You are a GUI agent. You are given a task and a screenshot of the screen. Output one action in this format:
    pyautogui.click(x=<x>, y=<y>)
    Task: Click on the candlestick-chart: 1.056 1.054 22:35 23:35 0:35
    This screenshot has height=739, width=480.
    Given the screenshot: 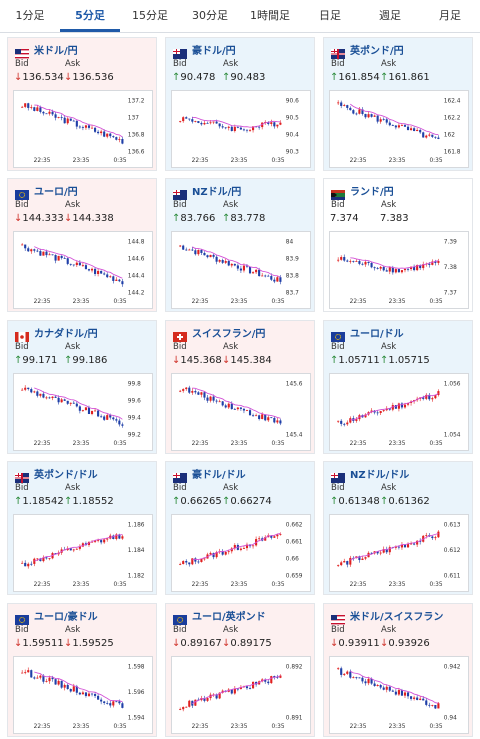 What is the action you would take?
    pyautogui.click(x=399, y=412)
    